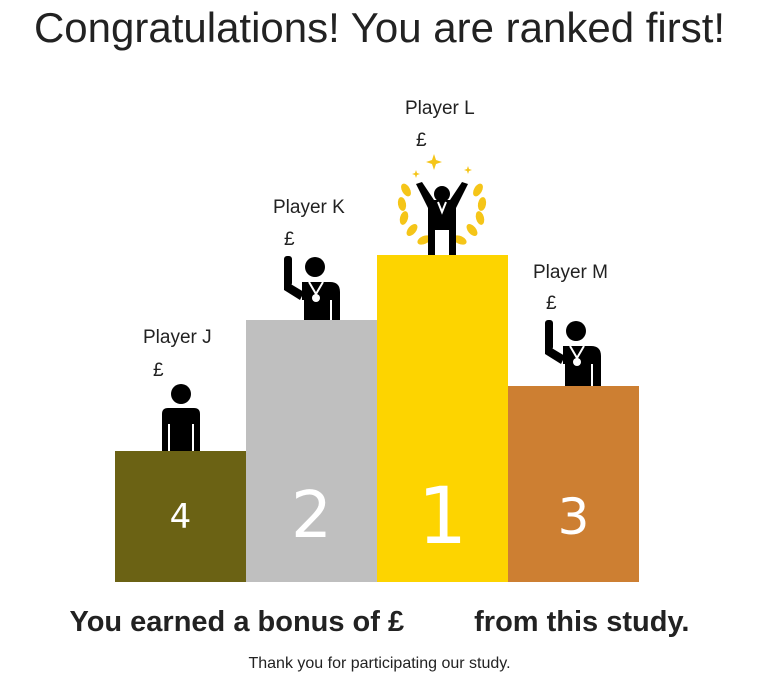 The width and height of the screenshot is (759, 681). I want to click on player-name-rank-3: Player M, so click(570, 272).